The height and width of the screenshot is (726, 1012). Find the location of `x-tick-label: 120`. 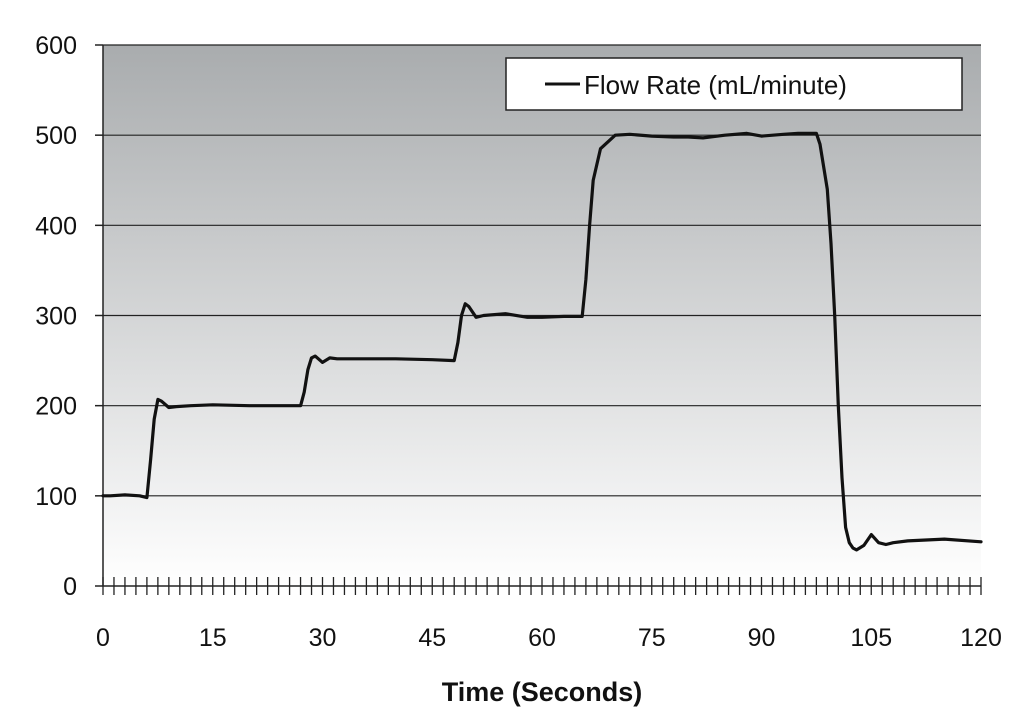

x-tick-label: 120 is located at coordinates (981, 638).